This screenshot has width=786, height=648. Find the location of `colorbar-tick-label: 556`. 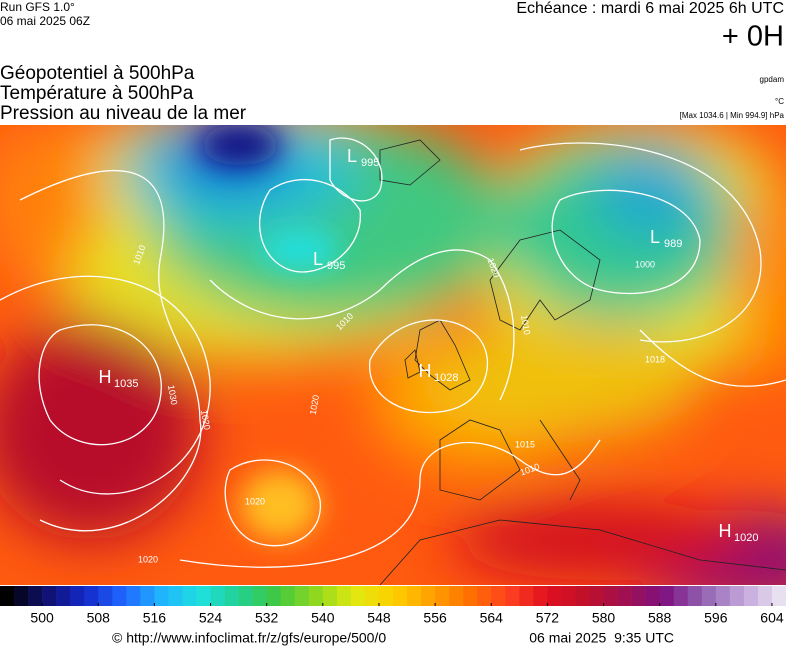

colorbar-tick-label: 556 is located at coordinates (435, 618).